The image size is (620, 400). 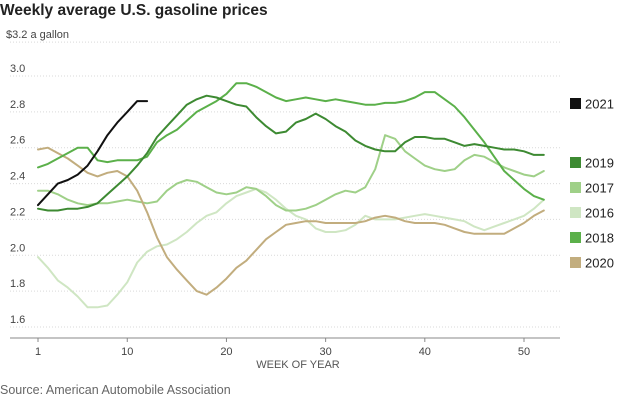 What do you see at coordinates (599, 163) in the screenshot?
I see `legend-label-2019: 2019` at bounding box center [599, 163].